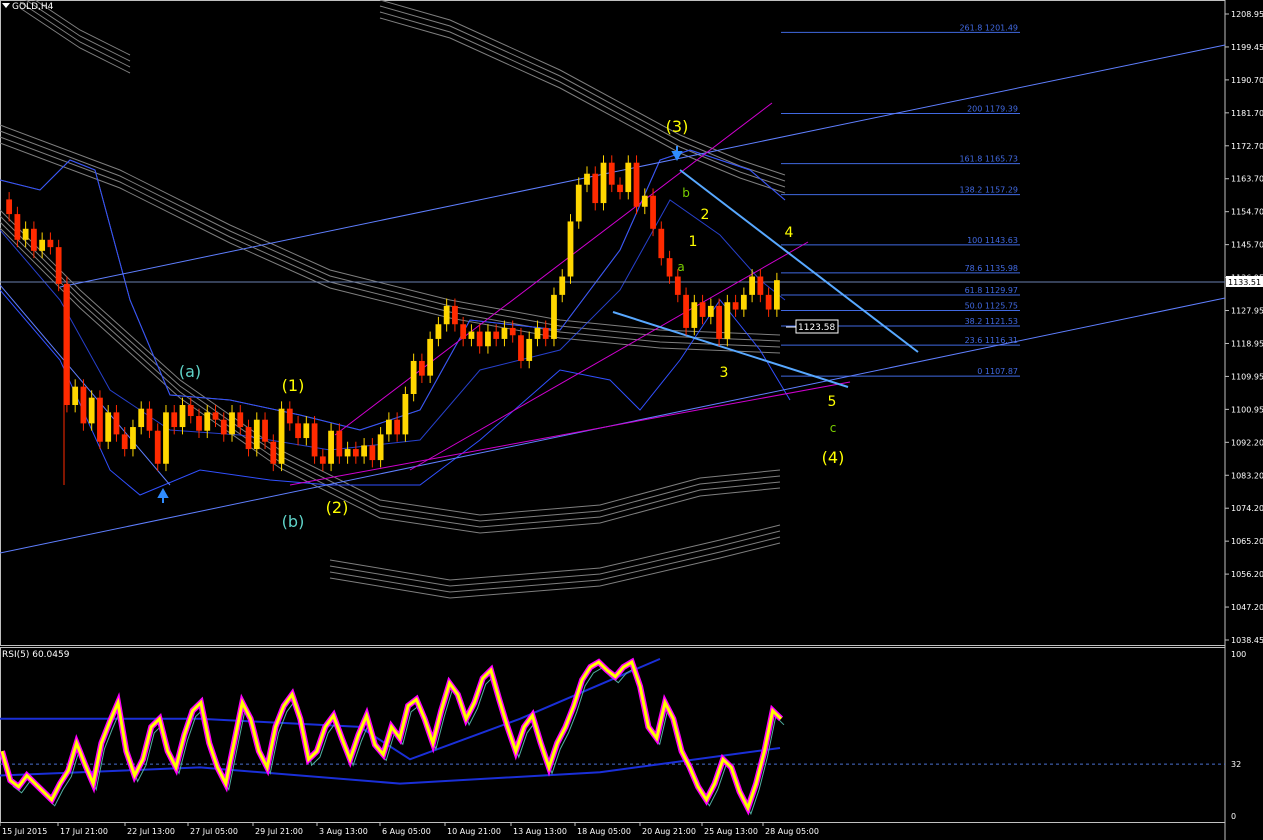 Image resolution: width=1263 pixels, height=840 pixels. I want to click on price-tick-label: 1181.70, so click(1247, 113).